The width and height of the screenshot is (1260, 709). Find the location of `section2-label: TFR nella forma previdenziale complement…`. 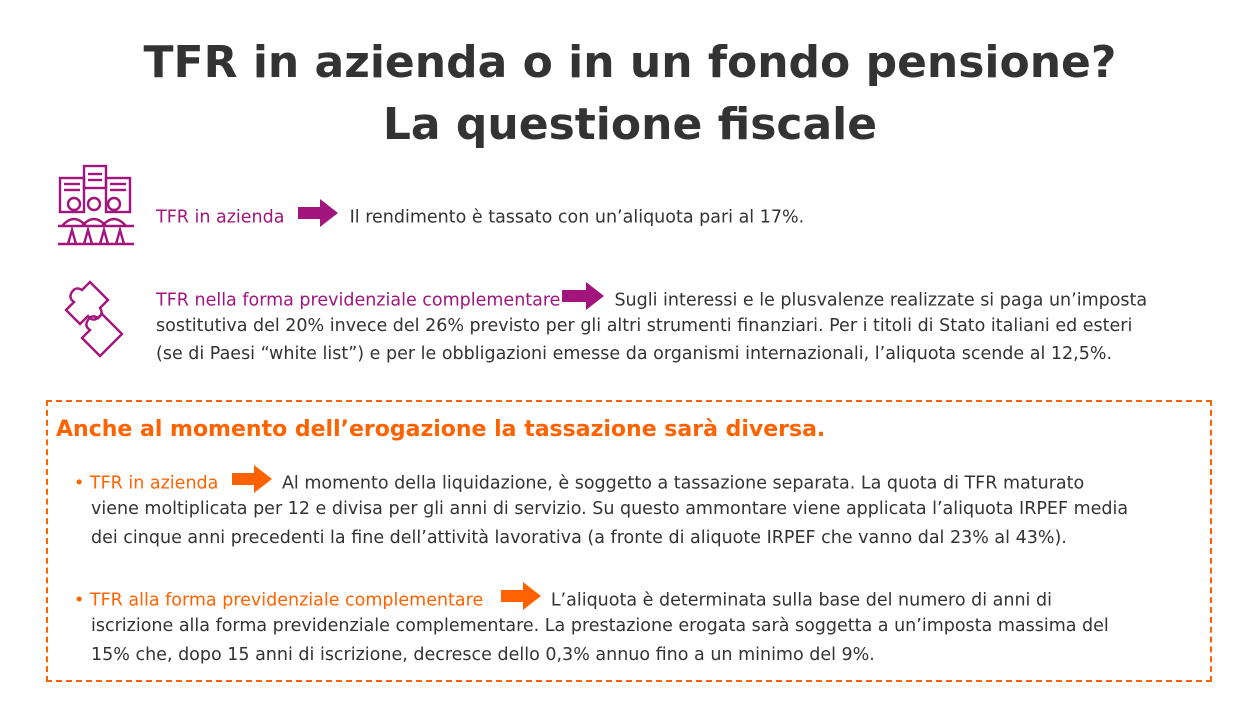

section2-label: TFR nella forma previdenziale complement… is located at coordinates (358, 300).